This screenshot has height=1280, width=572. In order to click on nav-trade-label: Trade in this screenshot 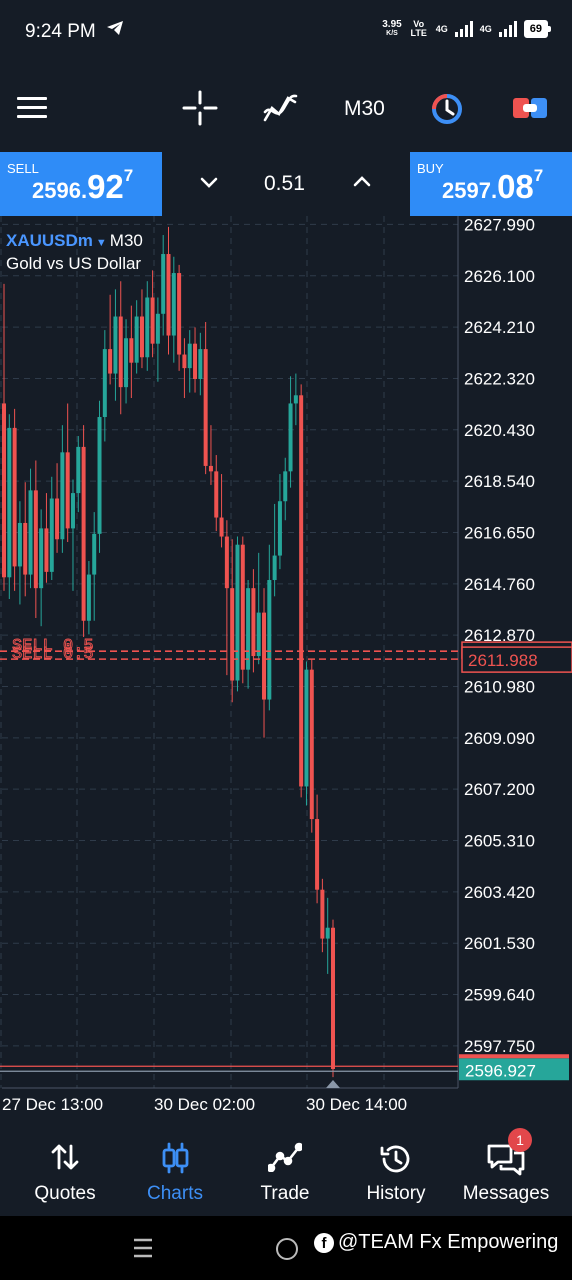, I will do `click(285, 1193)`.